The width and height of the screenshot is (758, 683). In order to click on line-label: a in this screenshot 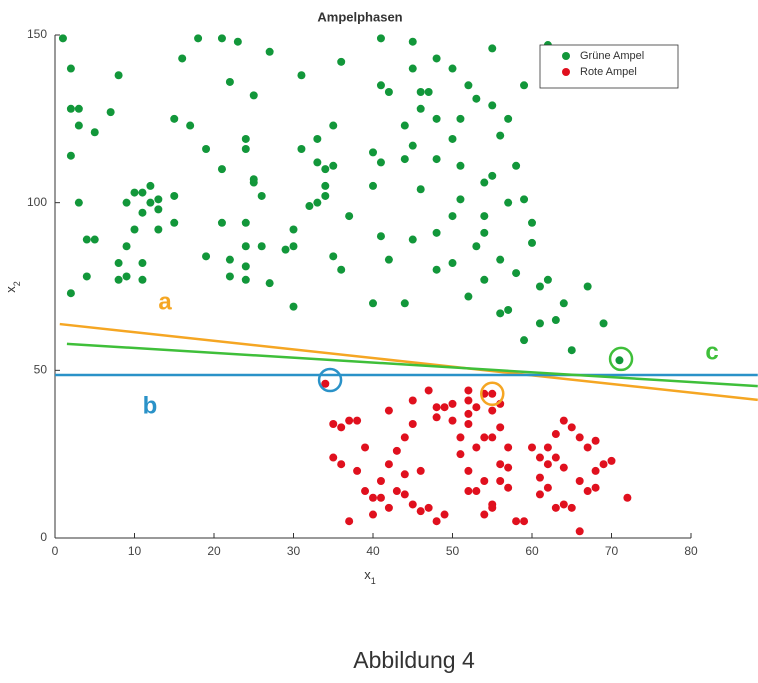, I will do `click(165, 301)`.